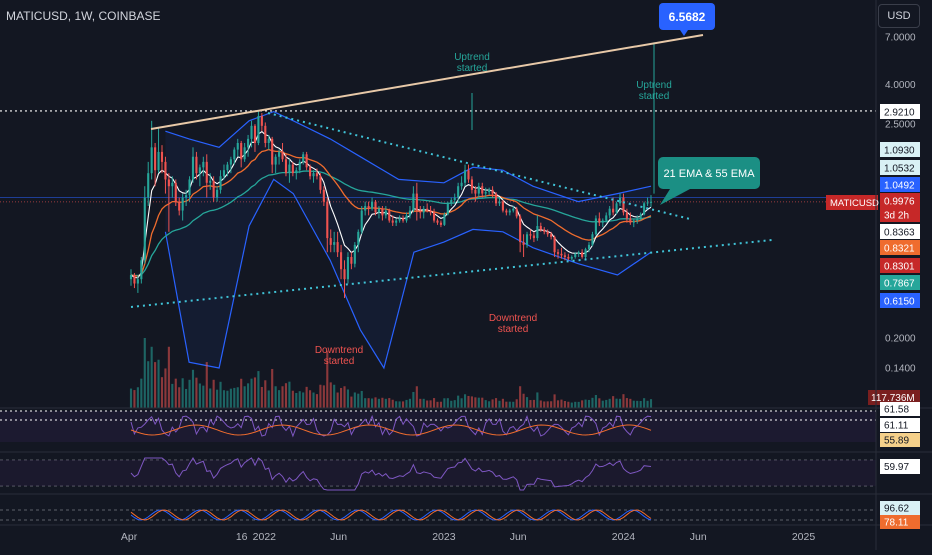  What do you see at coordinates (899, 16) in the screenshot?
I see `currency-button: USD` at bounding box center [899, 16].